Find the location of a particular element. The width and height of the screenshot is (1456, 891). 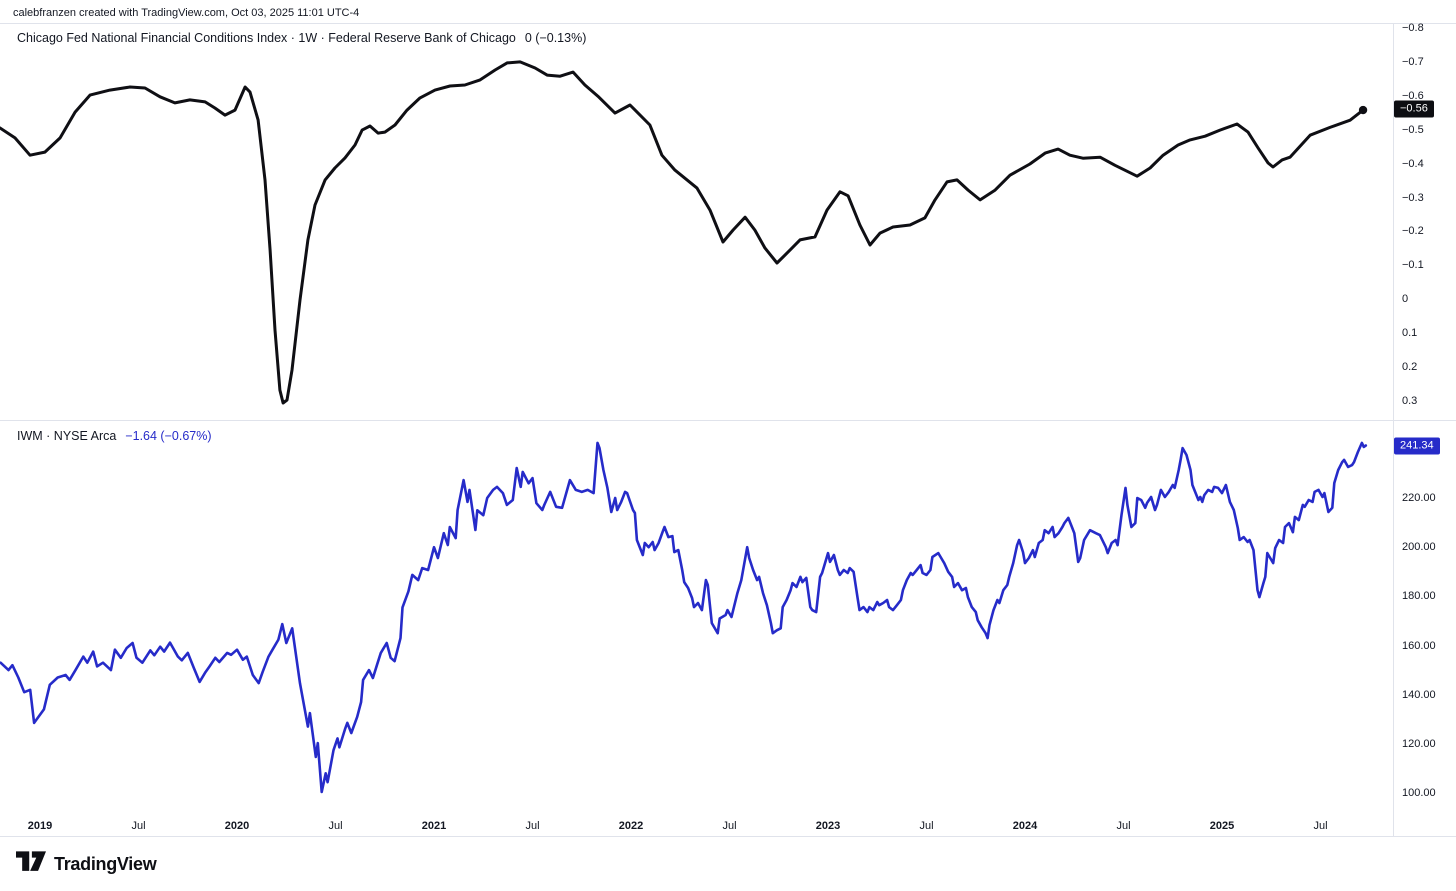

tradingview-logo: TradingView is located at coordinates (86, 864).